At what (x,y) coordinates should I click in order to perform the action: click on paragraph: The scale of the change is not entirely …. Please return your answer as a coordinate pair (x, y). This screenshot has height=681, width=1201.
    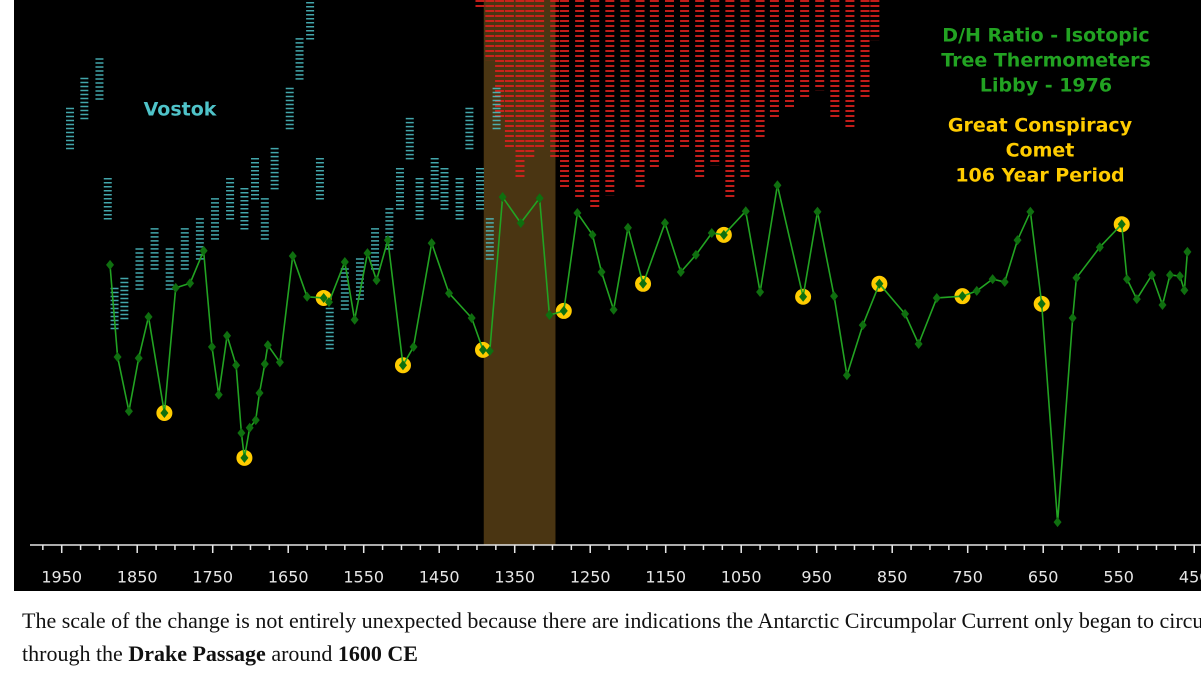
    Looking at the image, I should click on (611, 637).